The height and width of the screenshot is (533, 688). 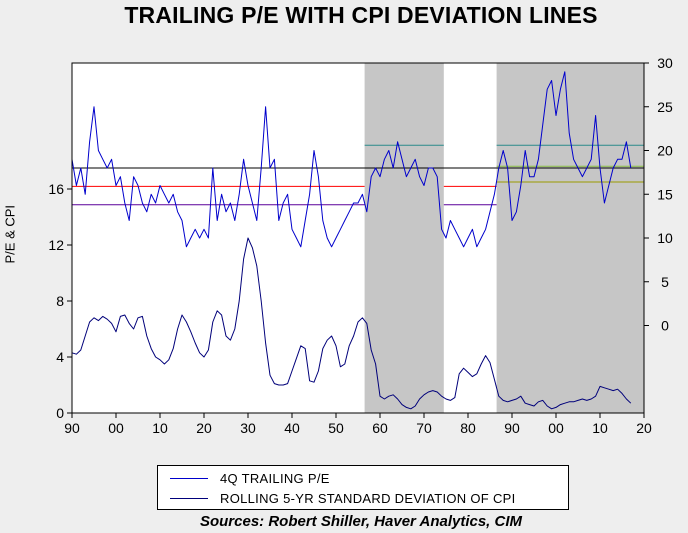 I want to click on x-tick-label: 60, so click(x=380, y=428).